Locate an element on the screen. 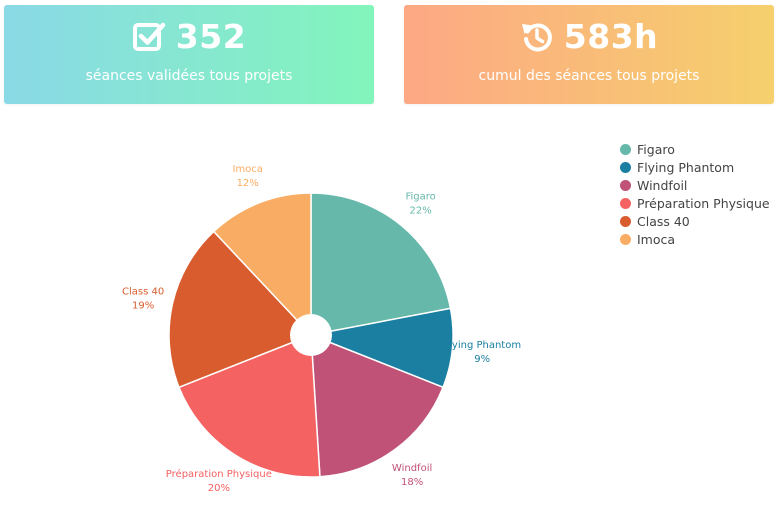  duration-value: 583h is located at coordinates (611, 36).